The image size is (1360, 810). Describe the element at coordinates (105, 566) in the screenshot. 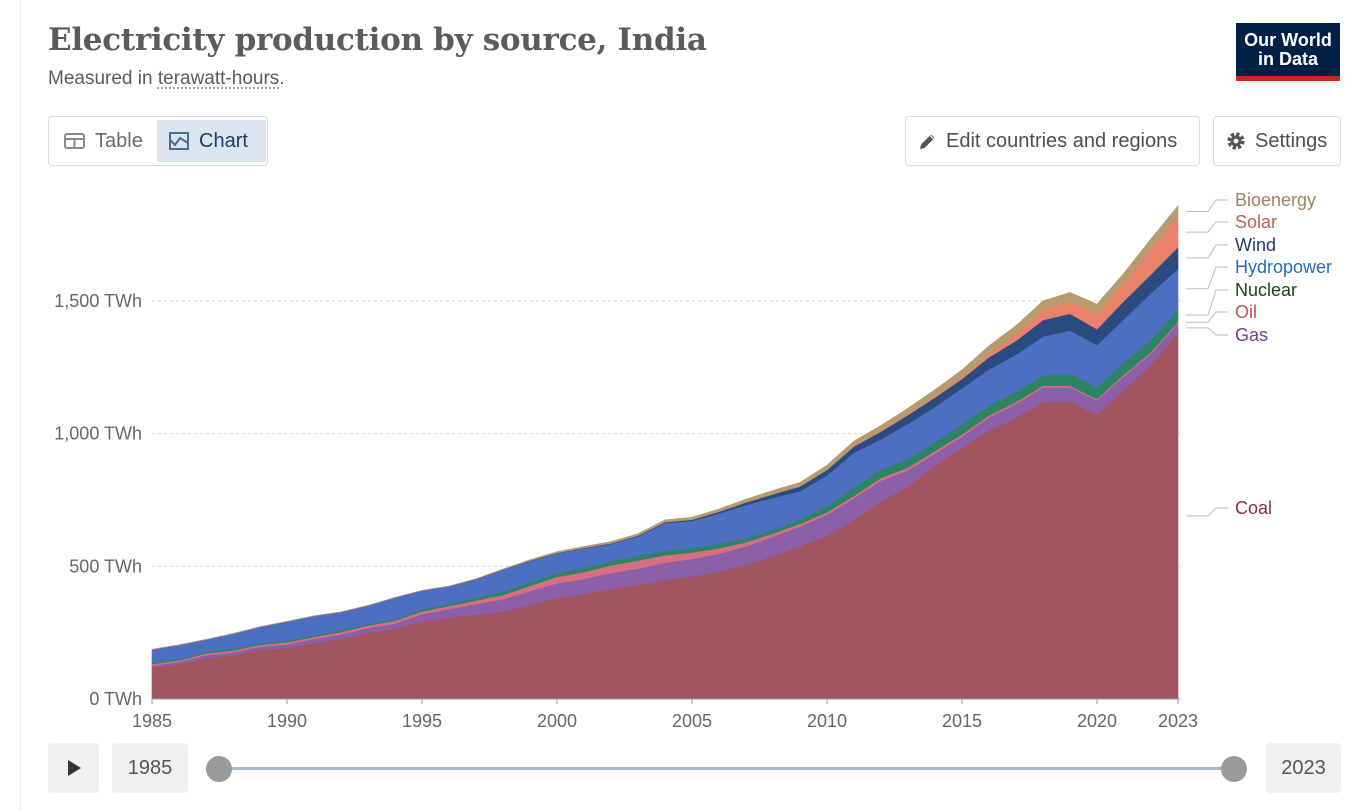

I see `y-tick-label: 500 TWh` at that location.